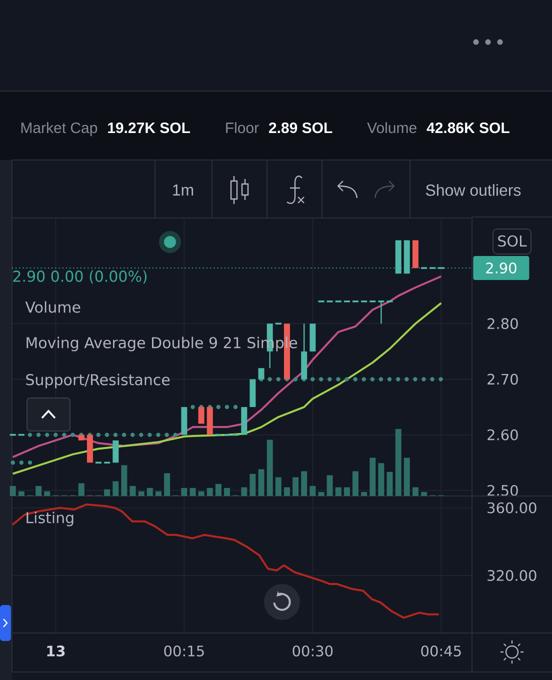  Describe the element at coordinates (50, 519) in the screenshot. I see `annotation: Listing` at that location.